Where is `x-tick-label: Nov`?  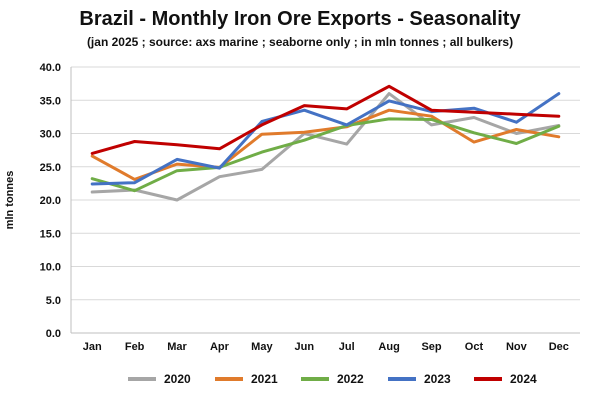
x-tick-label: Nov is located at coordinates (517, 347).